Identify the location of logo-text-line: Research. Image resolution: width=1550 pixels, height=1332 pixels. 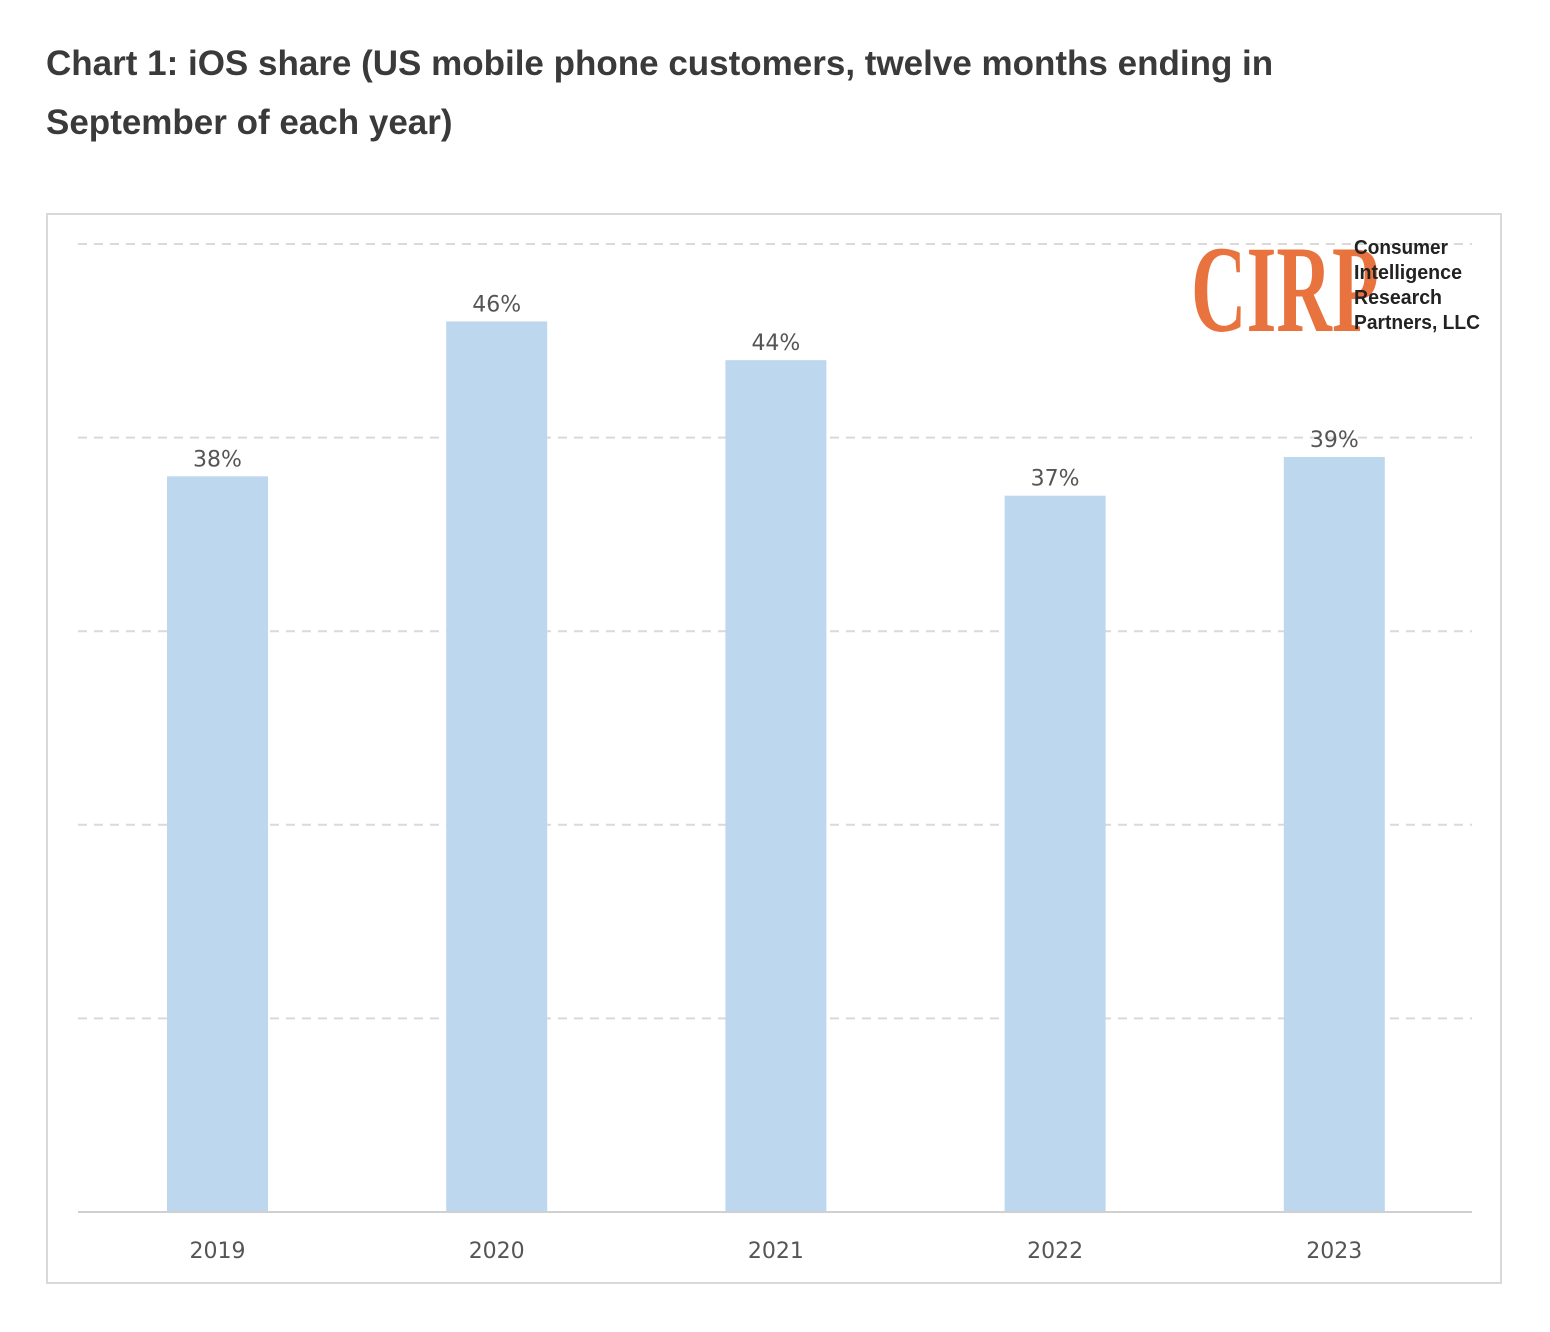
(1398, 298).